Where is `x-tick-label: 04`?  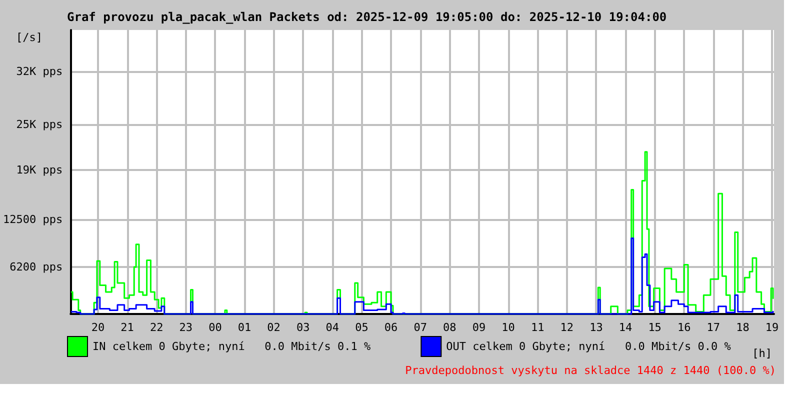 x-tick-label: 04 is located at coordinates (333, 327).